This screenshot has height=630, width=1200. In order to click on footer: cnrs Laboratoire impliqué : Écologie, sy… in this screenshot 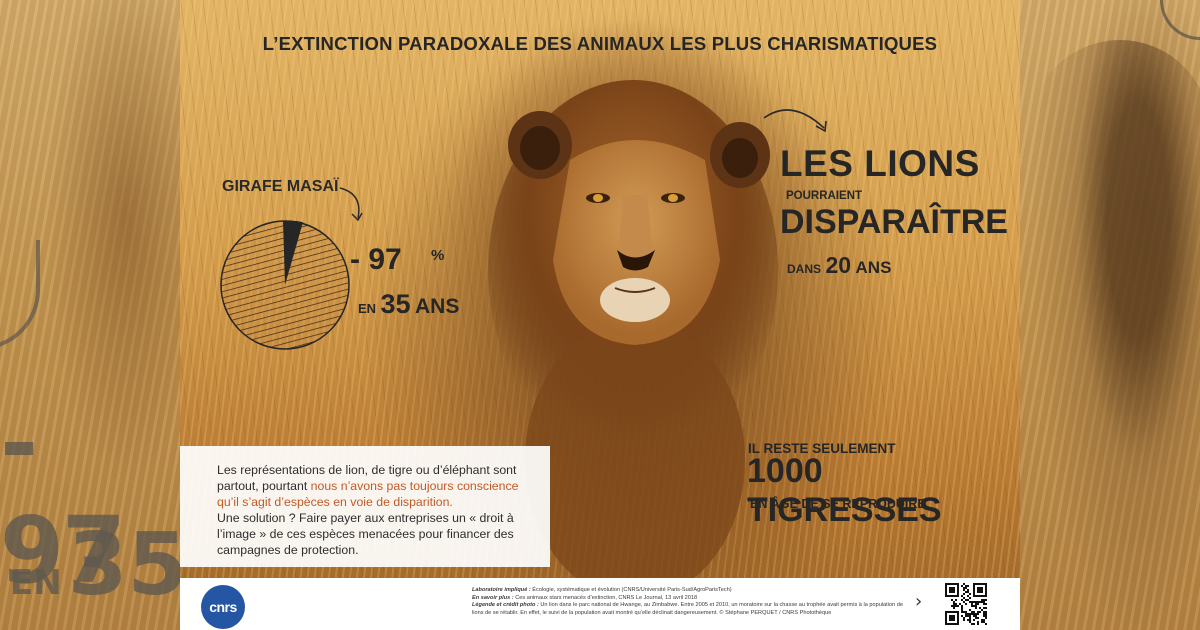, I will do `click(600, 604)`.